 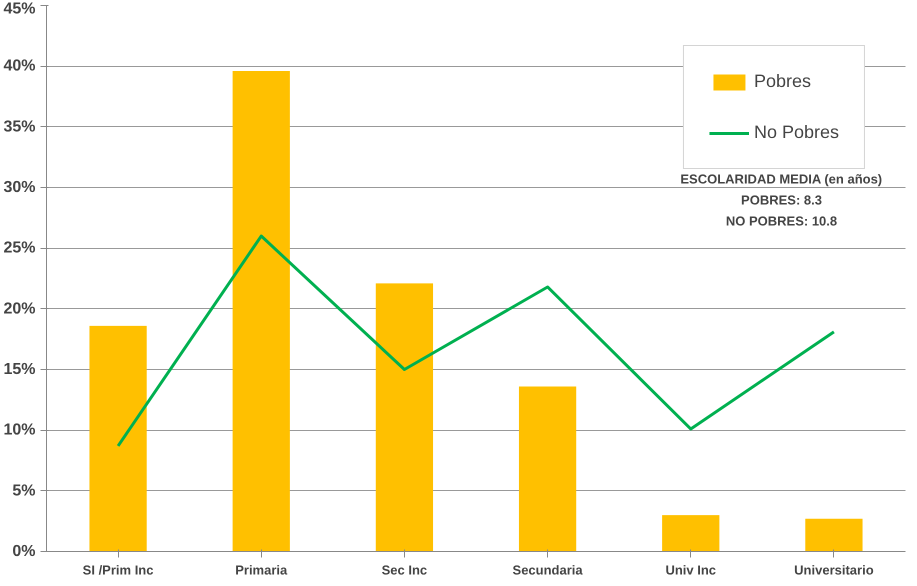 I want to click on y-tick-label: 25%, so click(x=19, y=248).